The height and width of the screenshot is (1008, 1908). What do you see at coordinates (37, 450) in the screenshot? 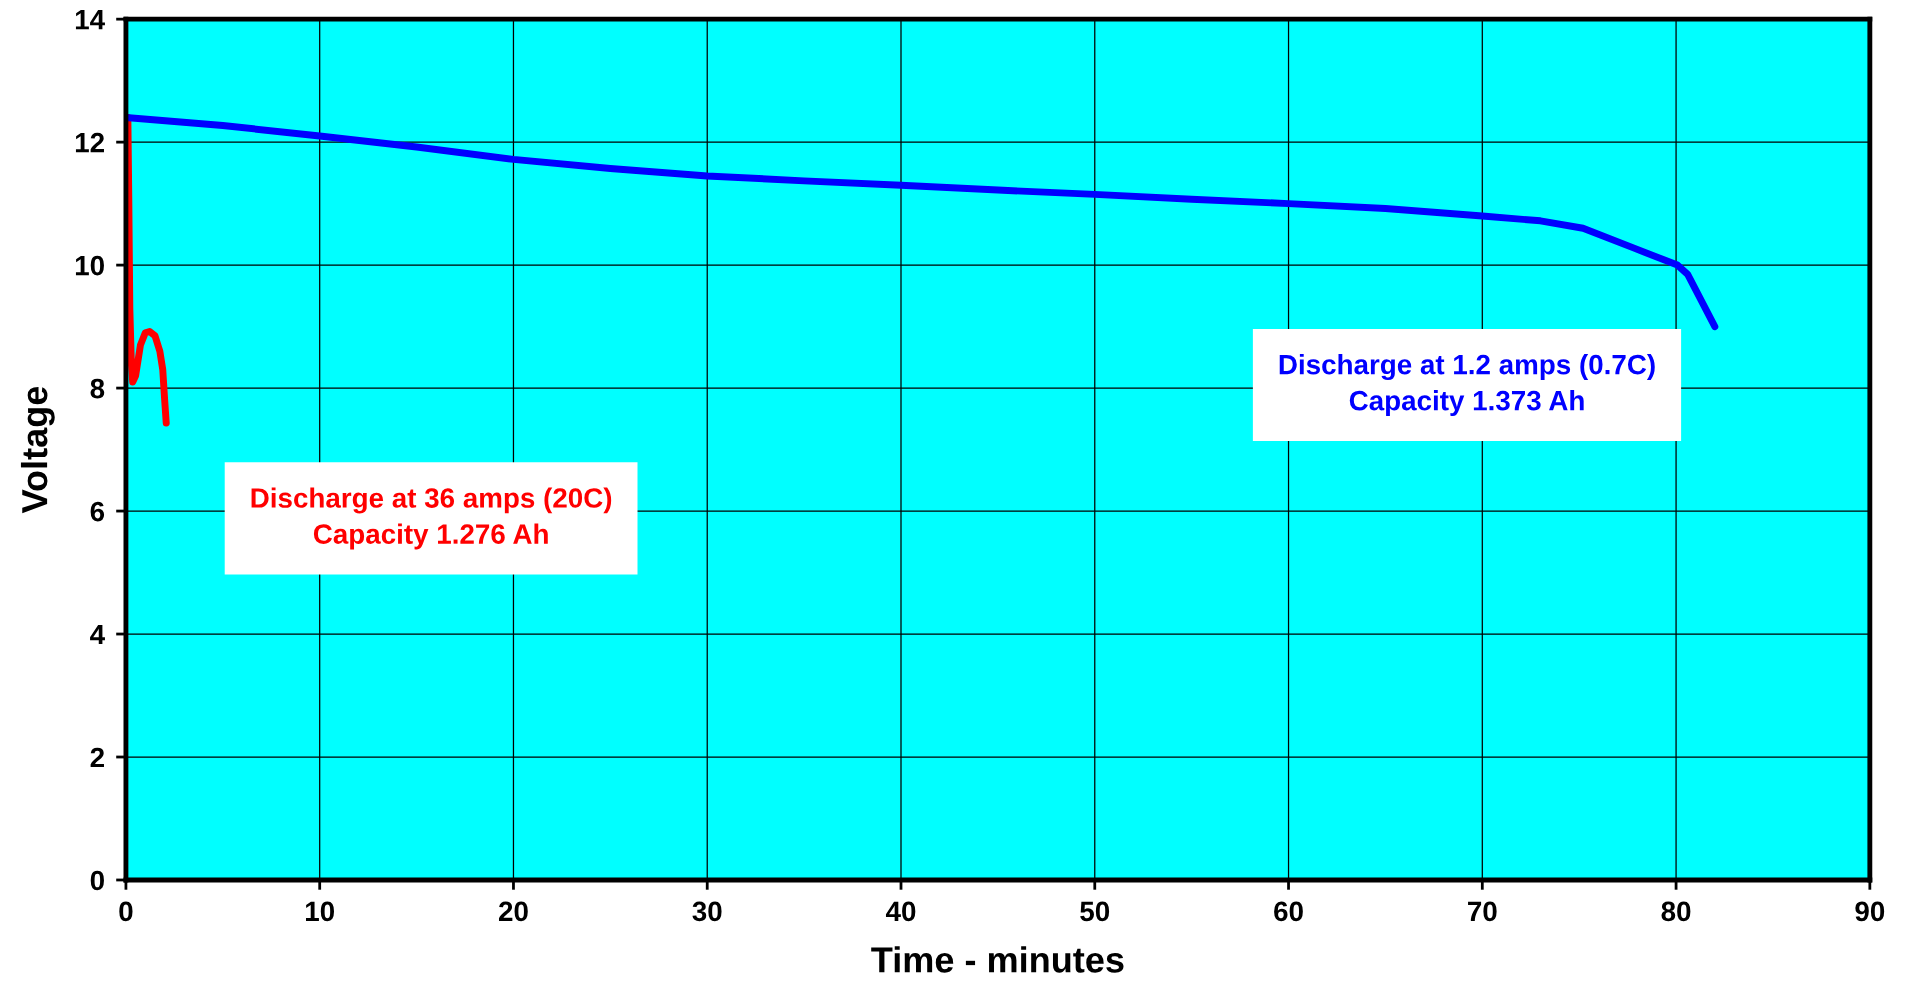
I see `y-axis-title: Voltage` at bounding box center [37, 450].